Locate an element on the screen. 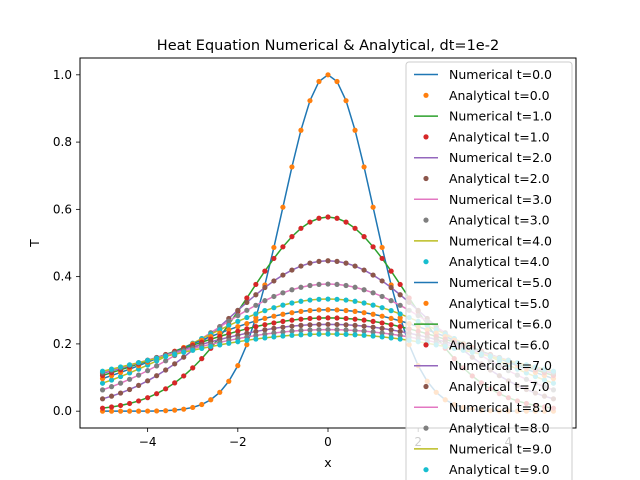 The image size is (640, 480). legend-label: Numerical t=0.0 is located at coordinates (500, 74).